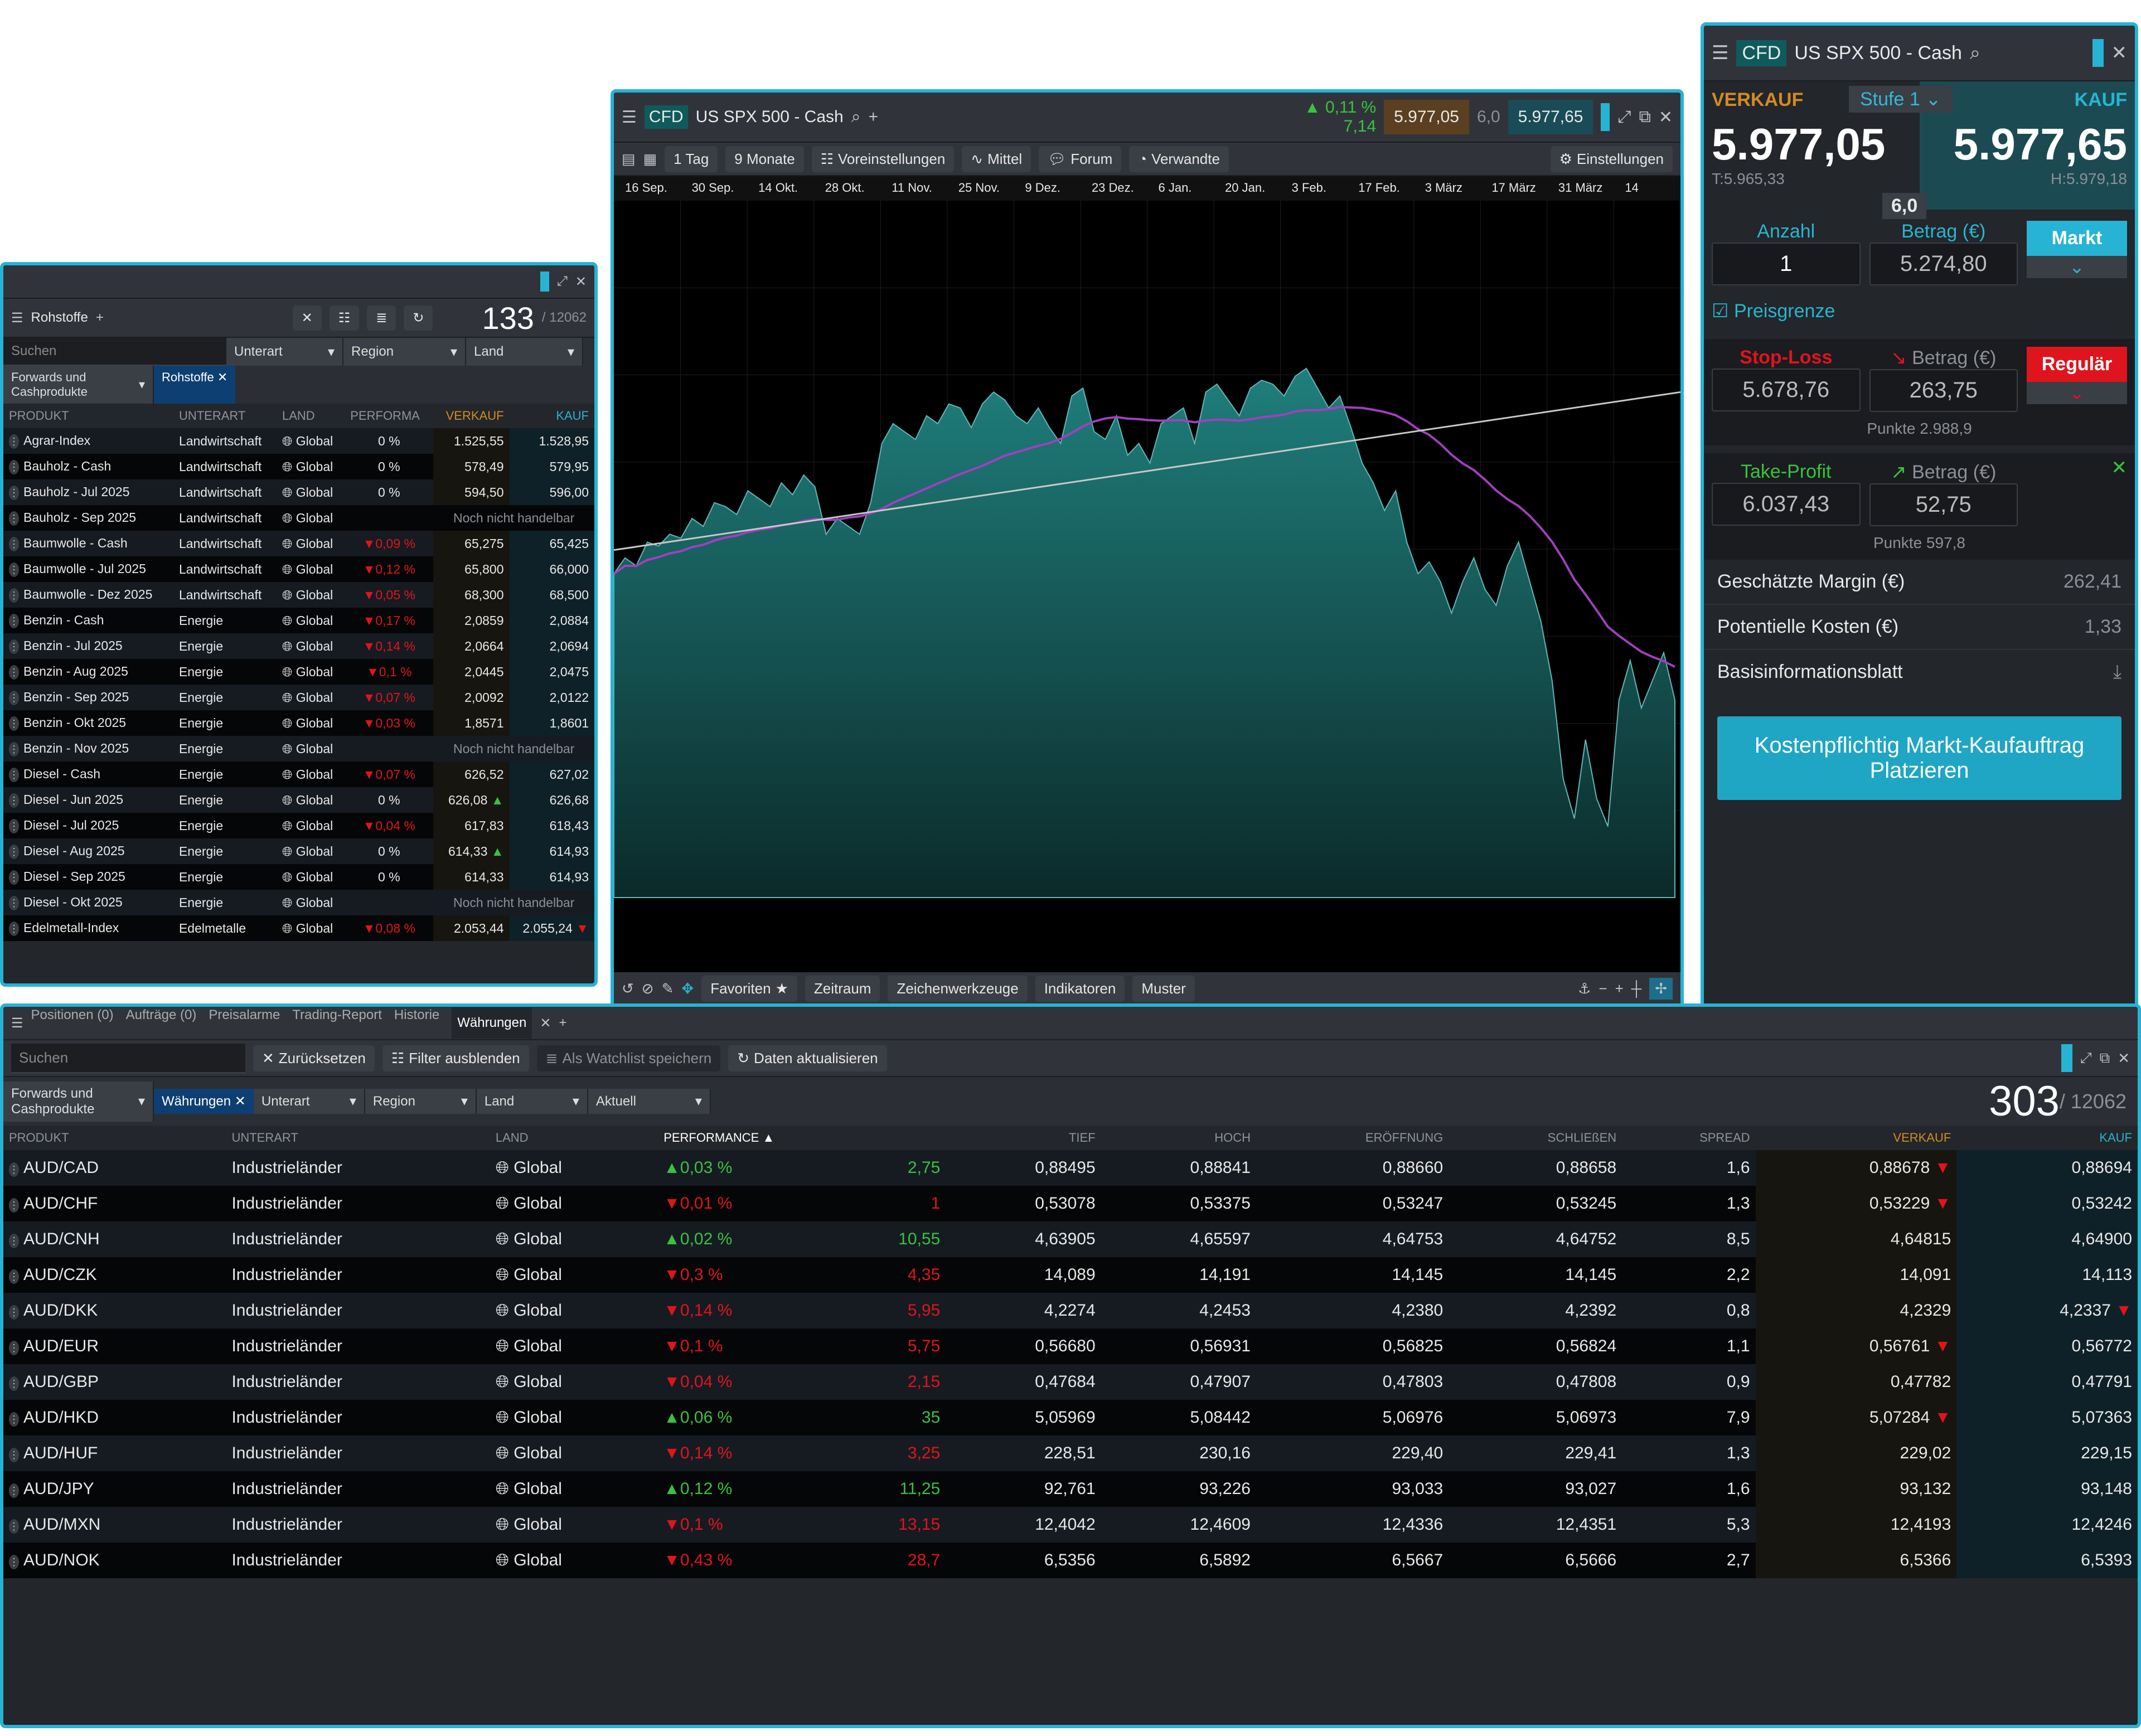 Image resolution: width=2141 pixels, height=1736 pixels. I want to click on filter-category: Forwards und Cashprodukte ▾, so click(78, 1102).